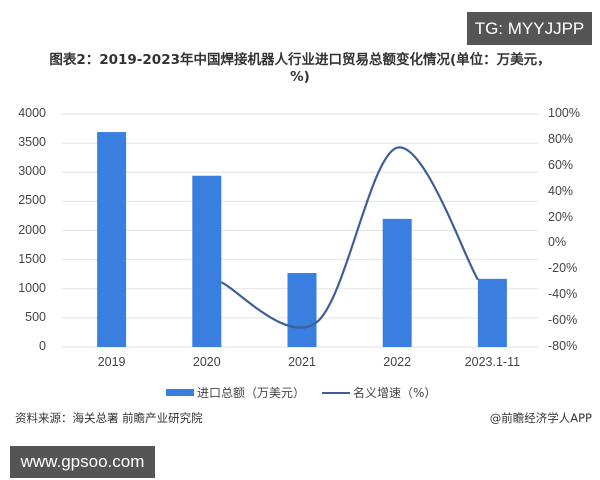  I want to click on right-axis-tick-label: 80%, so click(561, 138).